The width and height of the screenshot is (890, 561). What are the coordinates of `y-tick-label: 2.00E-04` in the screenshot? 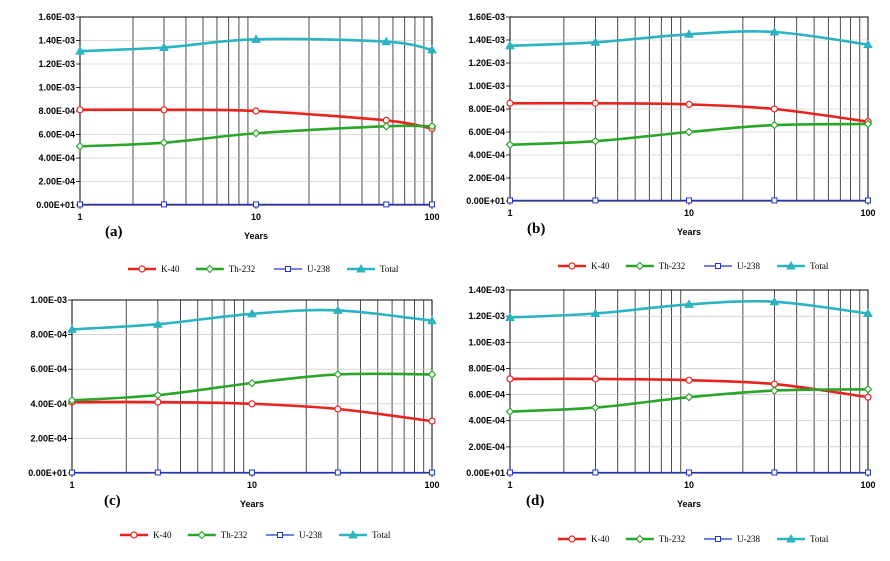 It's located at (486, 447).